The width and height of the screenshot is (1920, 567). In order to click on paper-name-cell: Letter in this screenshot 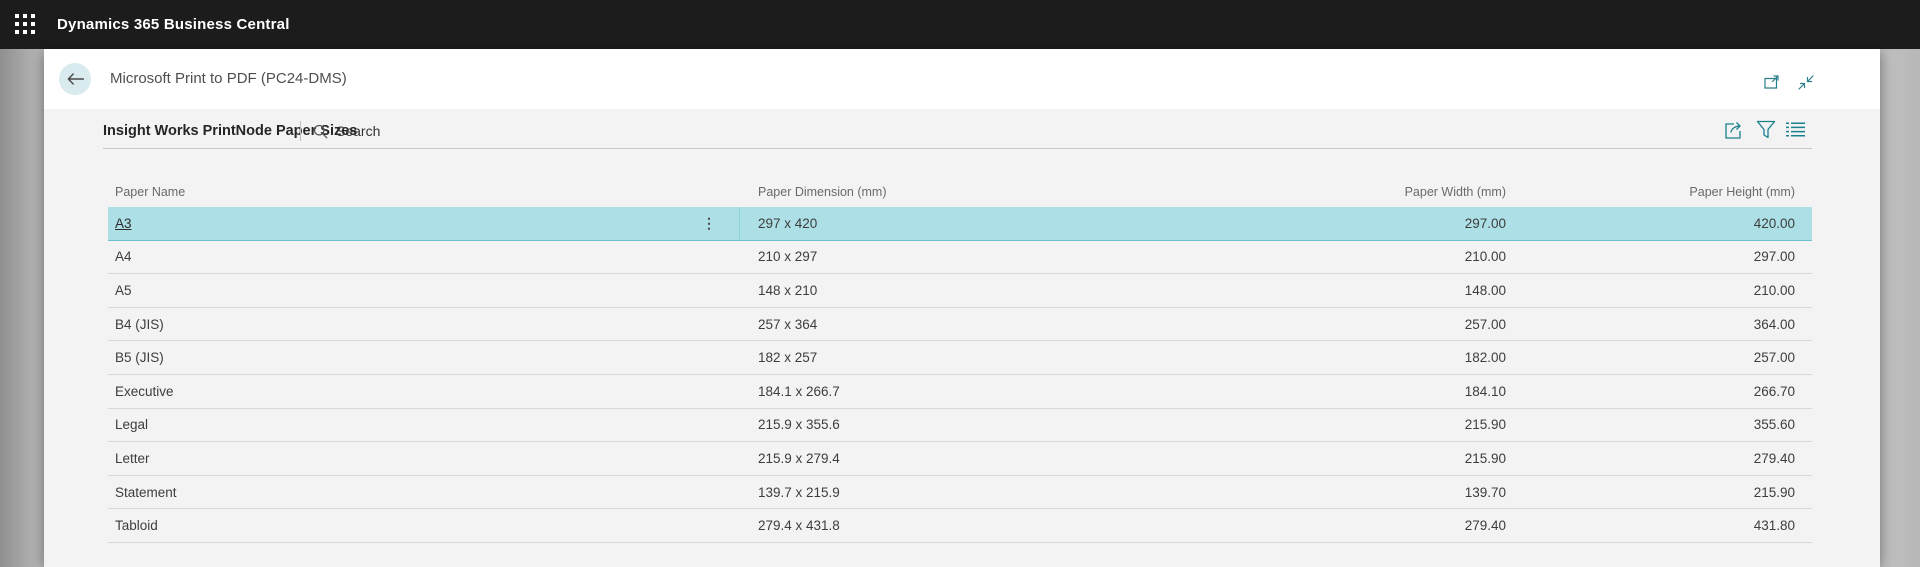, I will do `click(424, 458)`.